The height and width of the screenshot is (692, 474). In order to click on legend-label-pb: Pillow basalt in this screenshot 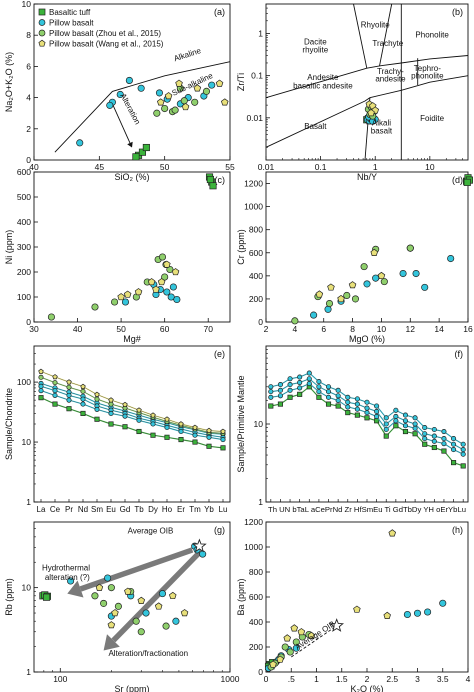, I will do `click(71, 23)`.